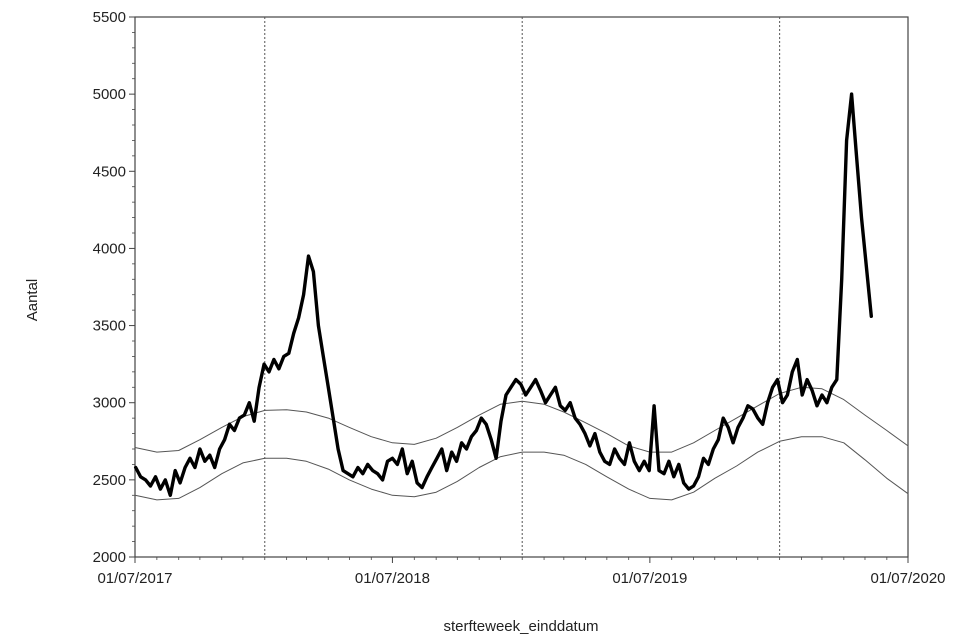 The image size is (961, 639). I want to click on y-tick-label-3000: 3000, so click(109, 403).